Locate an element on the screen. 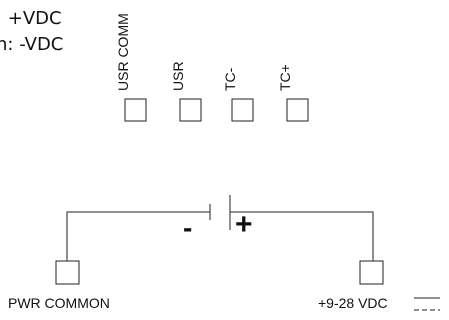 This screenshot has height=320, width=449. terminal-label-usr-text: USR is located at coordinates (178, 76).